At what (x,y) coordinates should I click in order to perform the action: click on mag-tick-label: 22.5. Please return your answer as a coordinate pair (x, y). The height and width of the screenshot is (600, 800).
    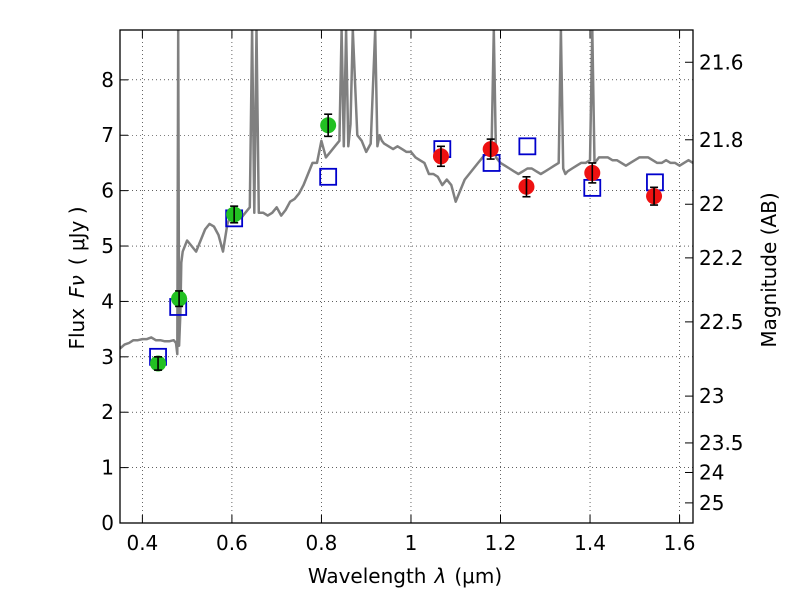
    Looking at the image, I should click on (721, 322).